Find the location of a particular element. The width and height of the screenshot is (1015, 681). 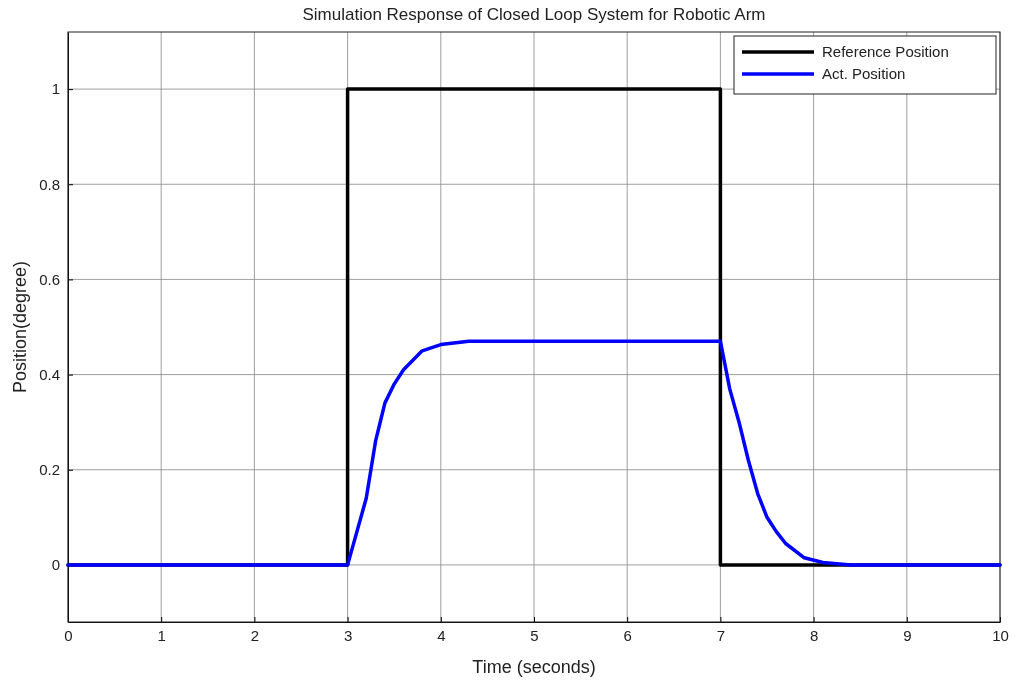

y-axis-title: Position(degree) is located at coordinates (20, 327).